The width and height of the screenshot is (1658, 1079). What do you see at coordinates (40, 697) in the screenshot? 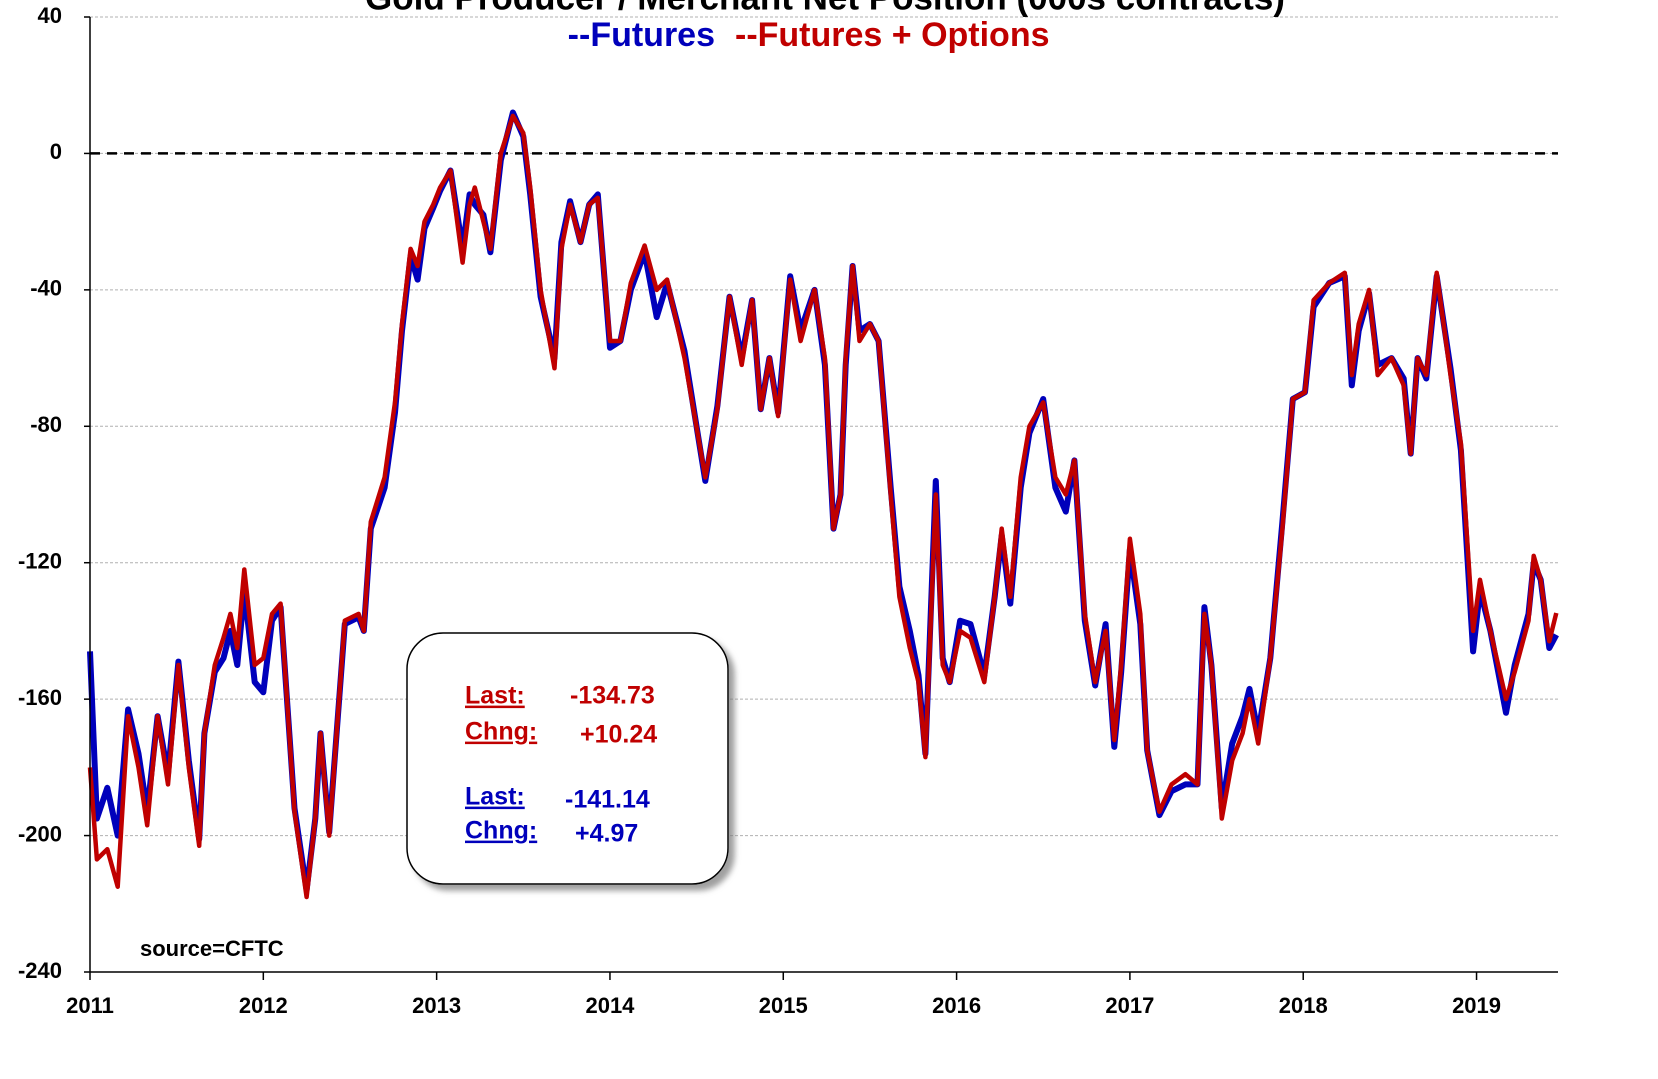
I see `y-tick-label: -160` at bounding box center [40, 697].